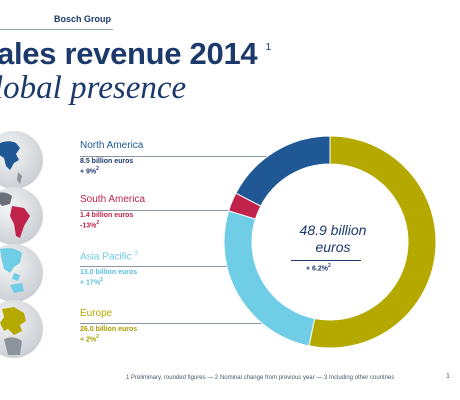 This screenshot has height=400, width=460. What do you see at coordinates (106, 257) in the screenshot?
I see `region-name-text: Asia Pacific` at bounding box center [106, 257].